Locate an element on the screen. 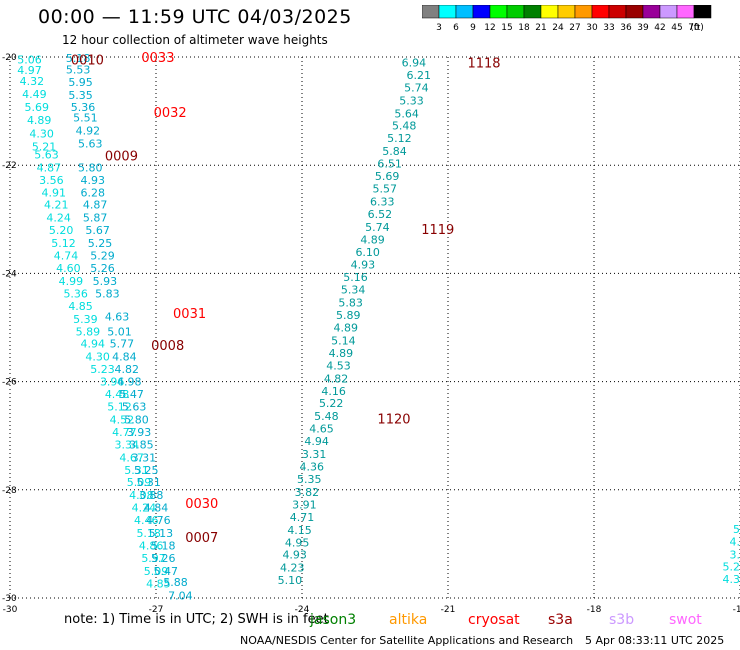 The height and width of the screenshot is (650, 740). data-point-label: 5.67 is located at coordinates (97, 230).